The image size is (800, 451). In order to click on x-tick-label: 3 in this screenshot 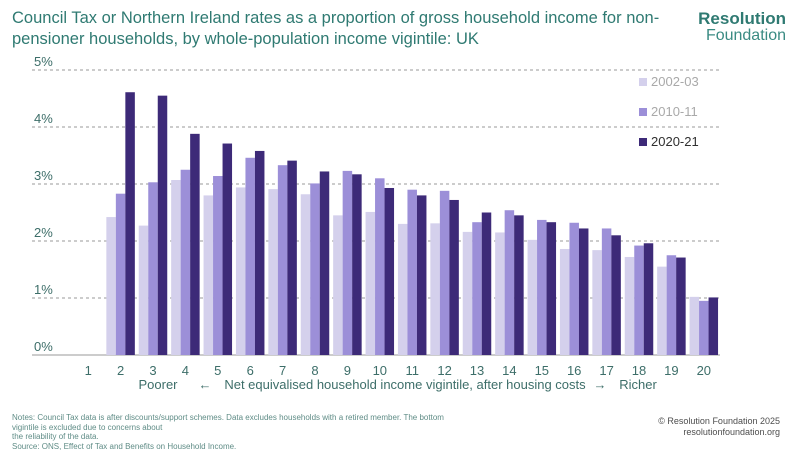, I will do `click(152, 370)`.